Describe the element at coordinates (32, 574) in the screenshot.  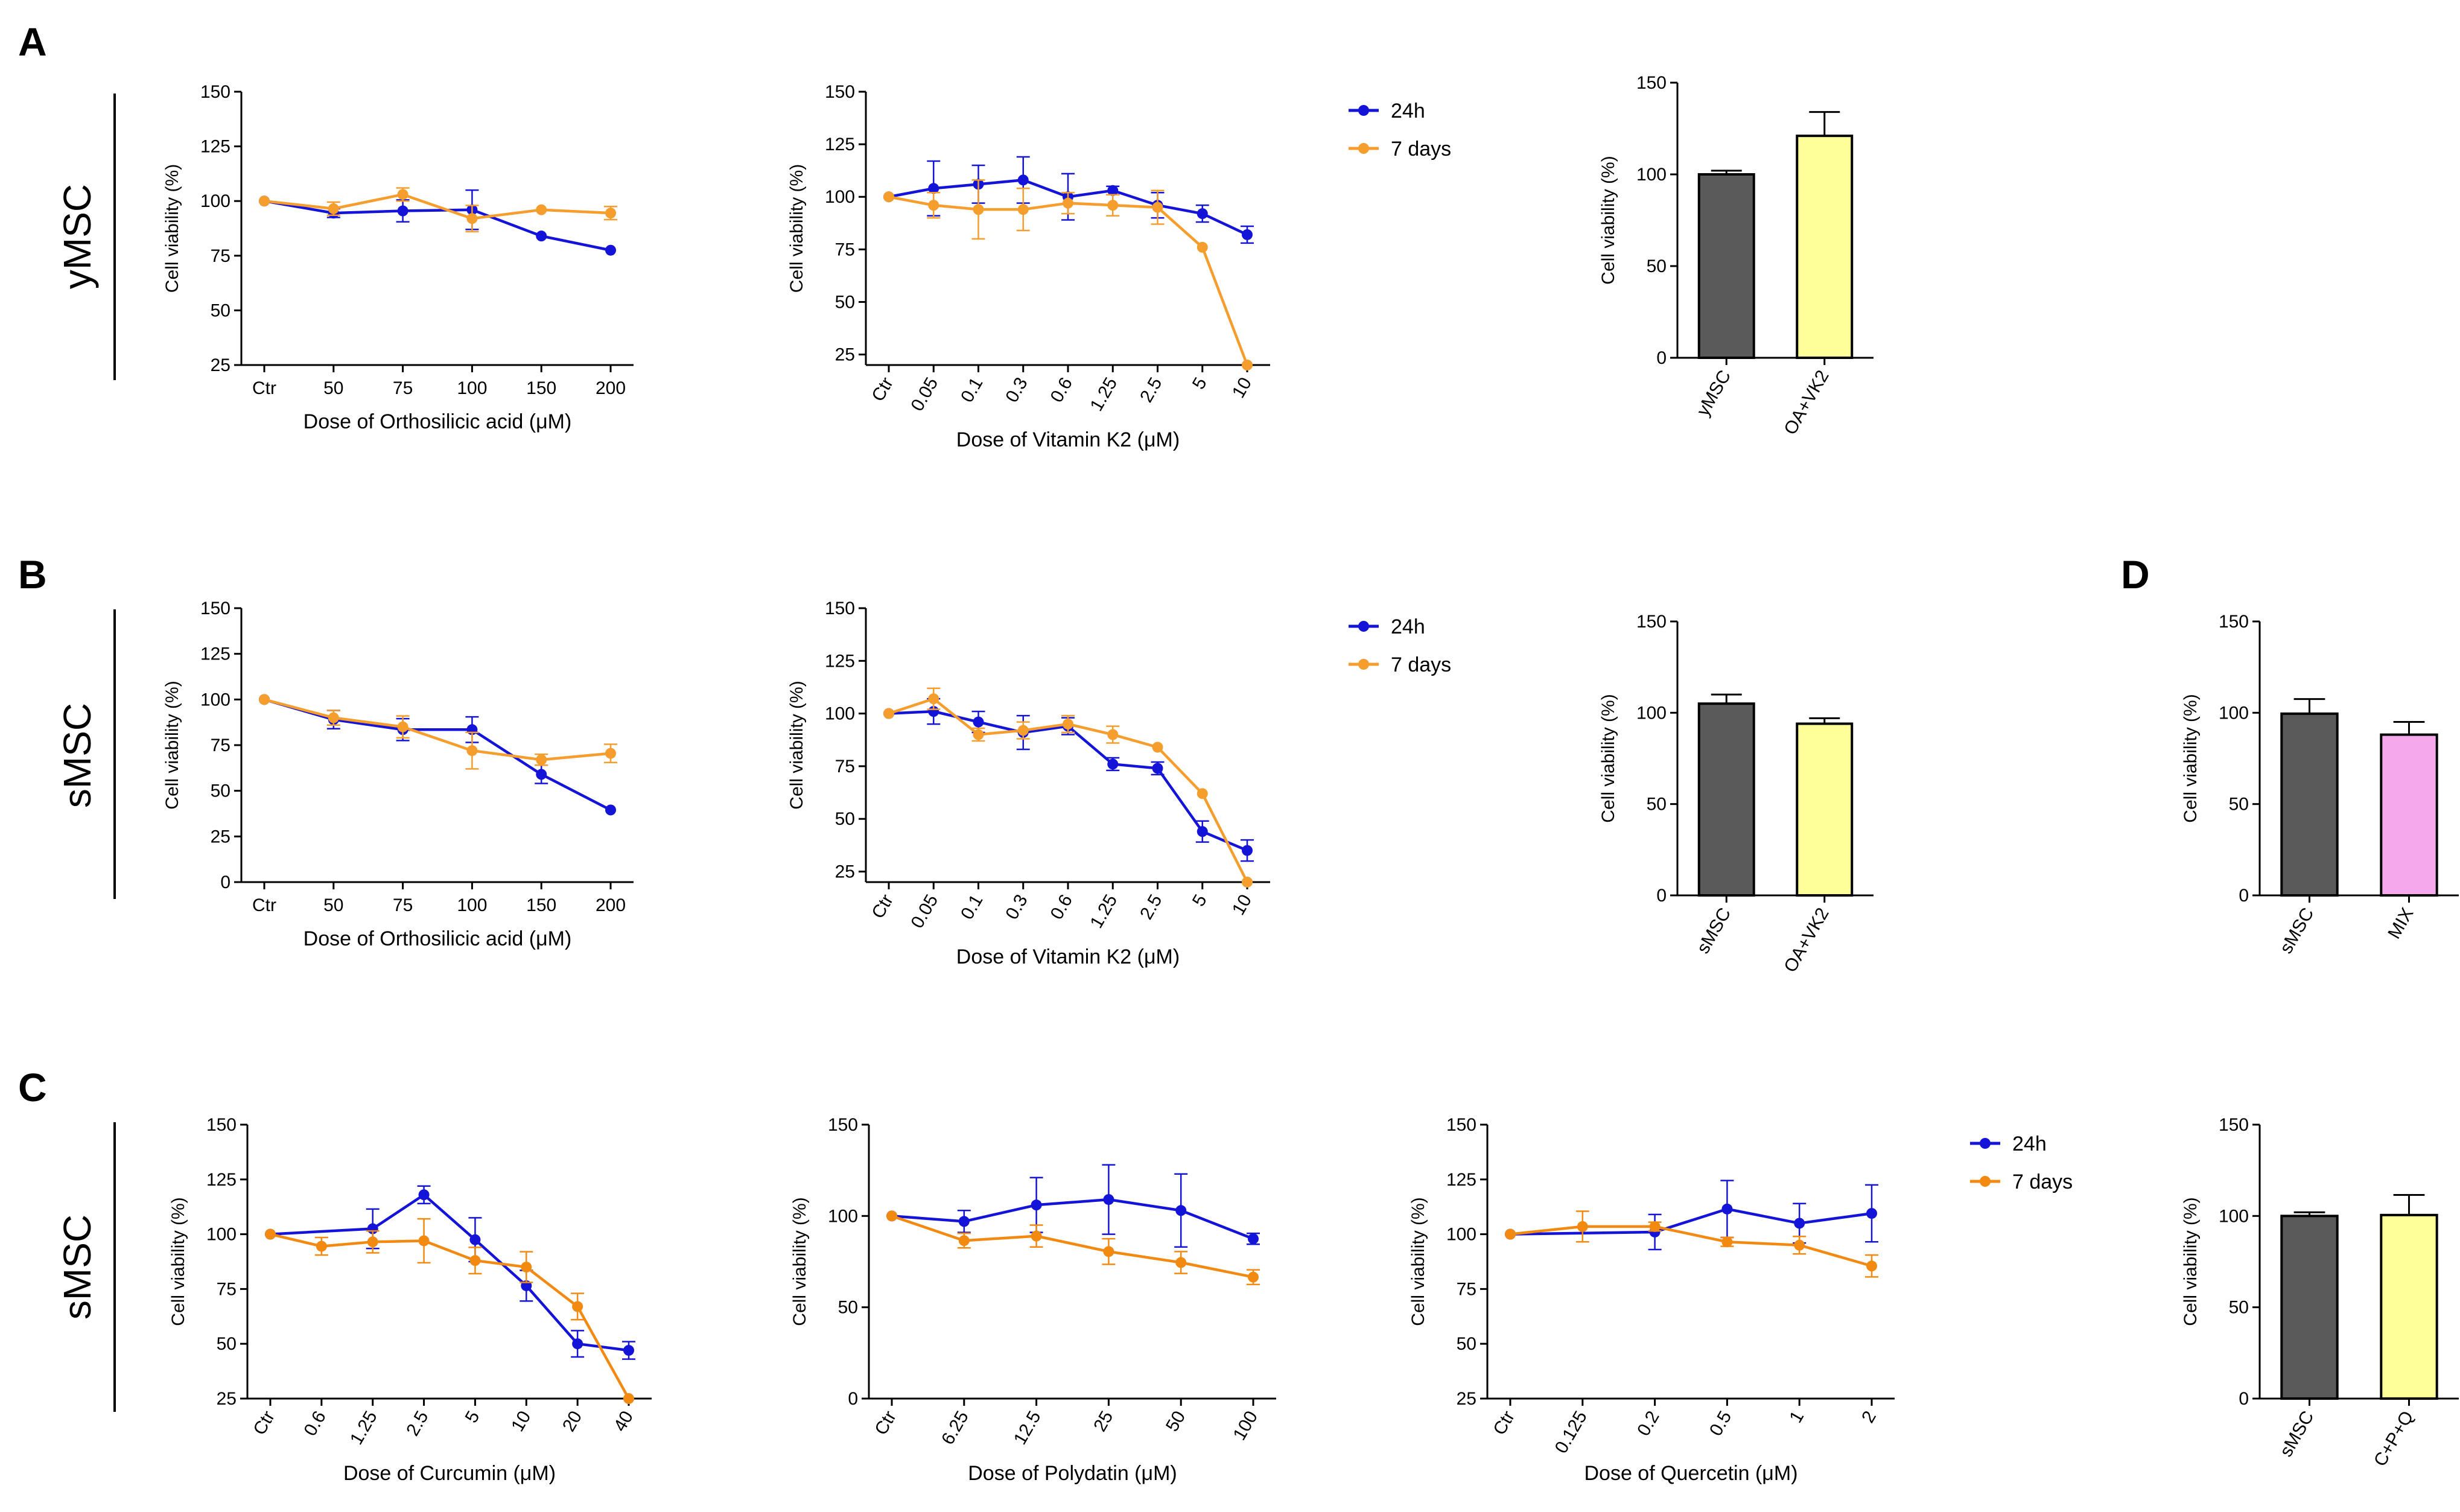
I see `panel-letter-b: B` at that location.